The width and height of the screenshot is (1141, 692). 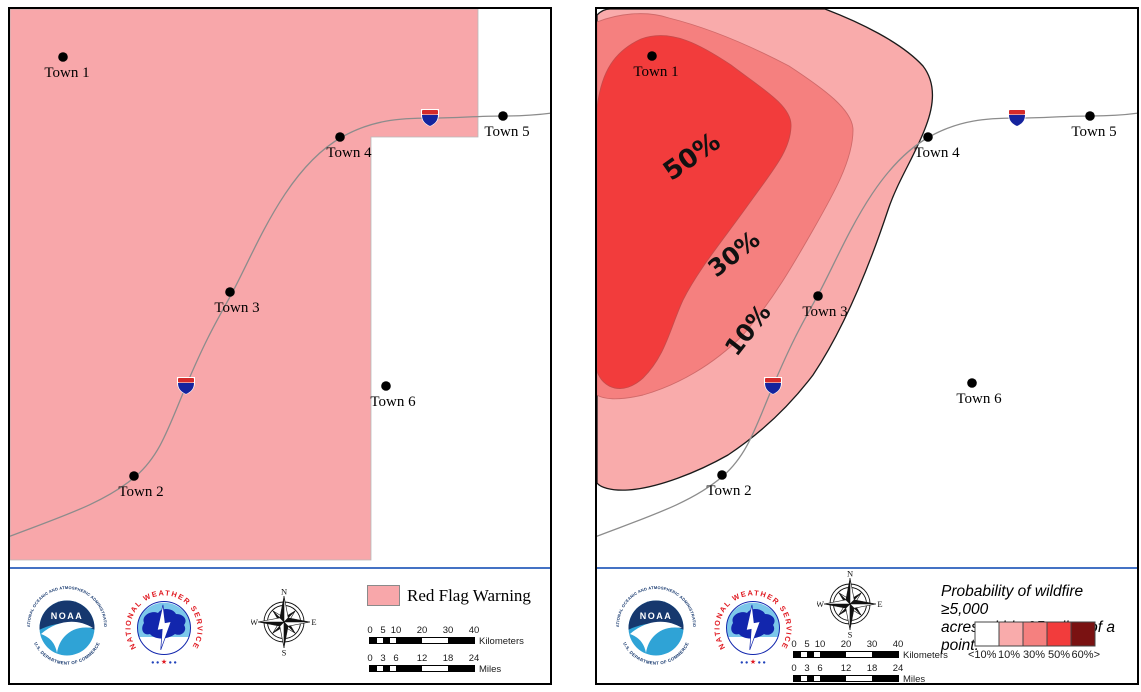 What do you see at coordinates (1085, 655) in the screenshot?
I see `ramp-label-60: 60%>` at bounding box center [1085, 655].